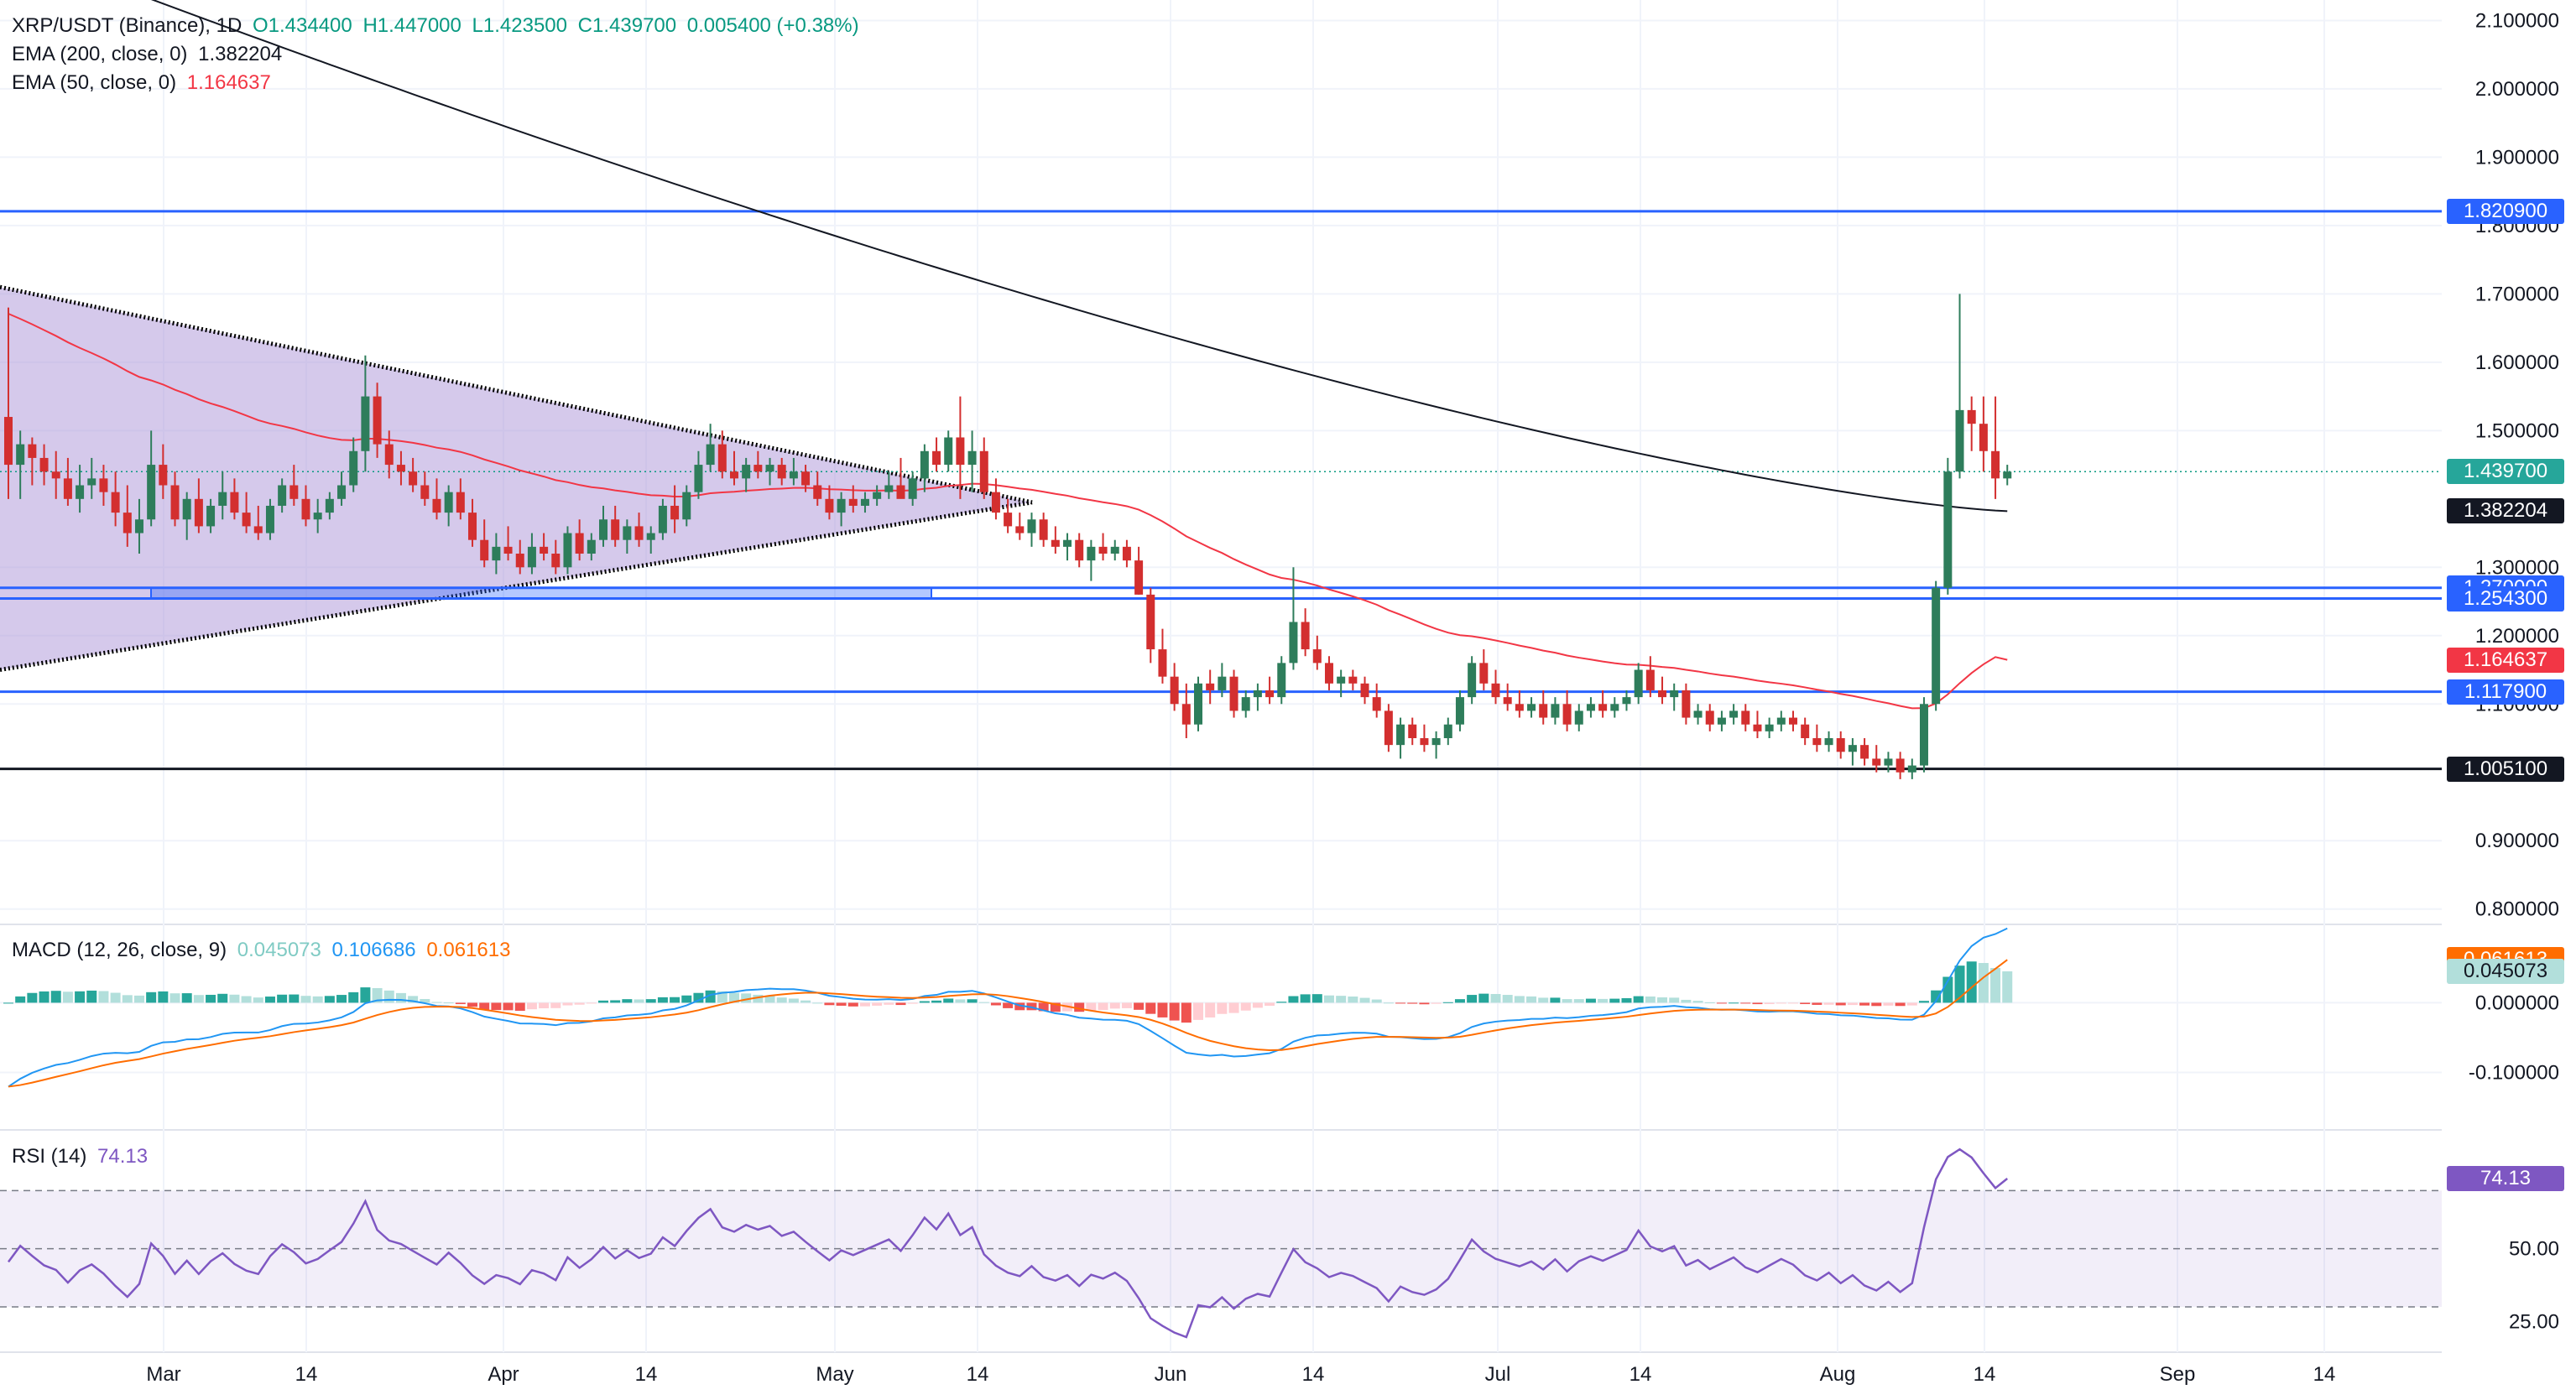  I want to click on price-tag-s1005: 1.005100, so click(2505, 769).